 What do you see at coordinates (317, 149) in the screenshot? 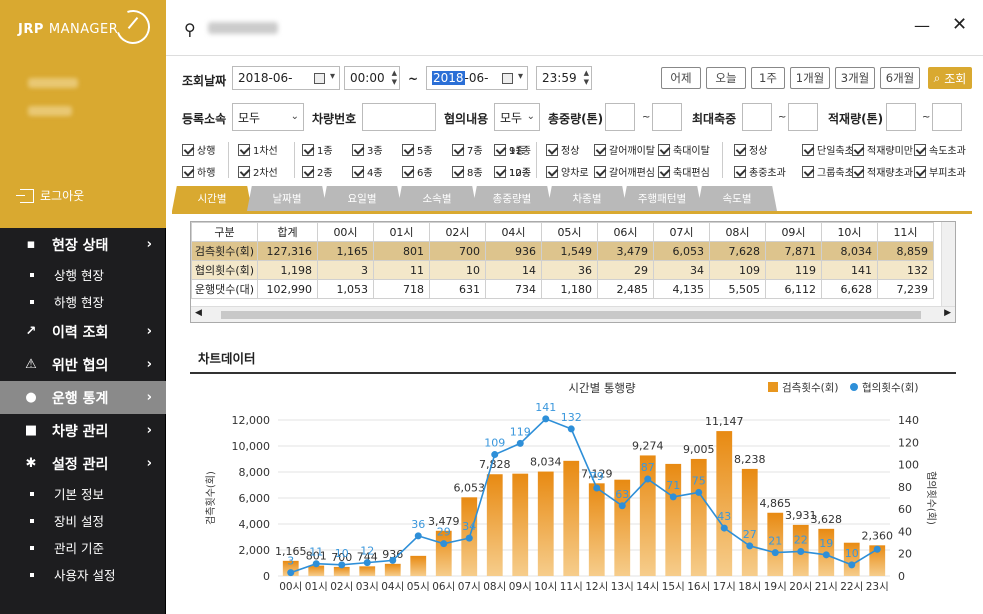
I see `filter-checkbox: 1종` at bounding box center [317, 149].